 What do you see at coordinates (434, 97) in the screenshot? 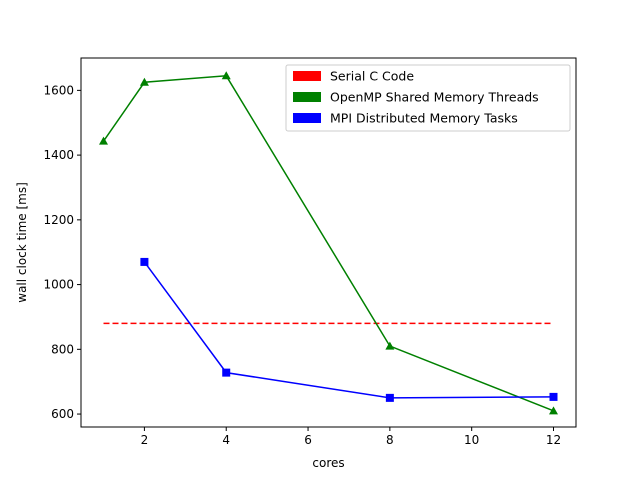
I see `legend-label: OpenMP Shared Memory Threads` at bounding box center [434, 97].